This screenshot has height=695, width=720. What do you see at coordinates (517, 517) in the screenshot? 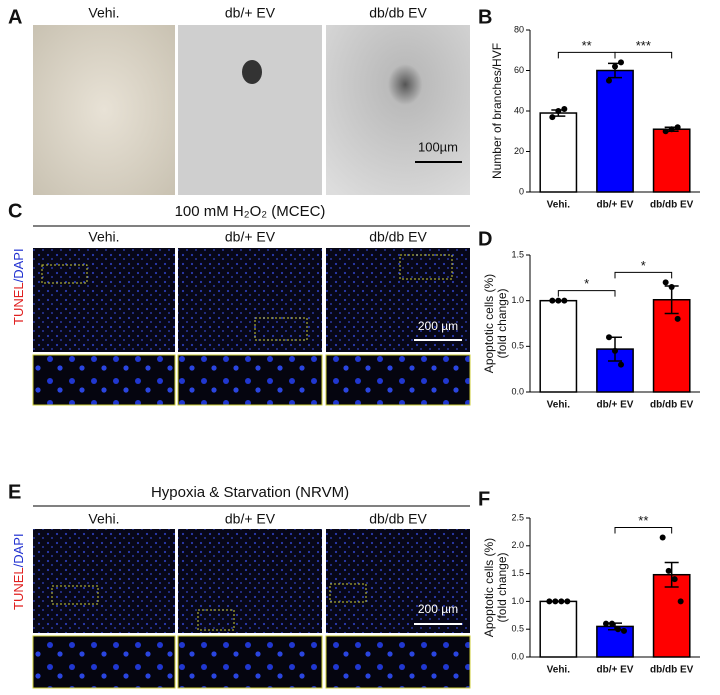
I see `y-tick-label: 2.5` at bounding box center [517, 517].